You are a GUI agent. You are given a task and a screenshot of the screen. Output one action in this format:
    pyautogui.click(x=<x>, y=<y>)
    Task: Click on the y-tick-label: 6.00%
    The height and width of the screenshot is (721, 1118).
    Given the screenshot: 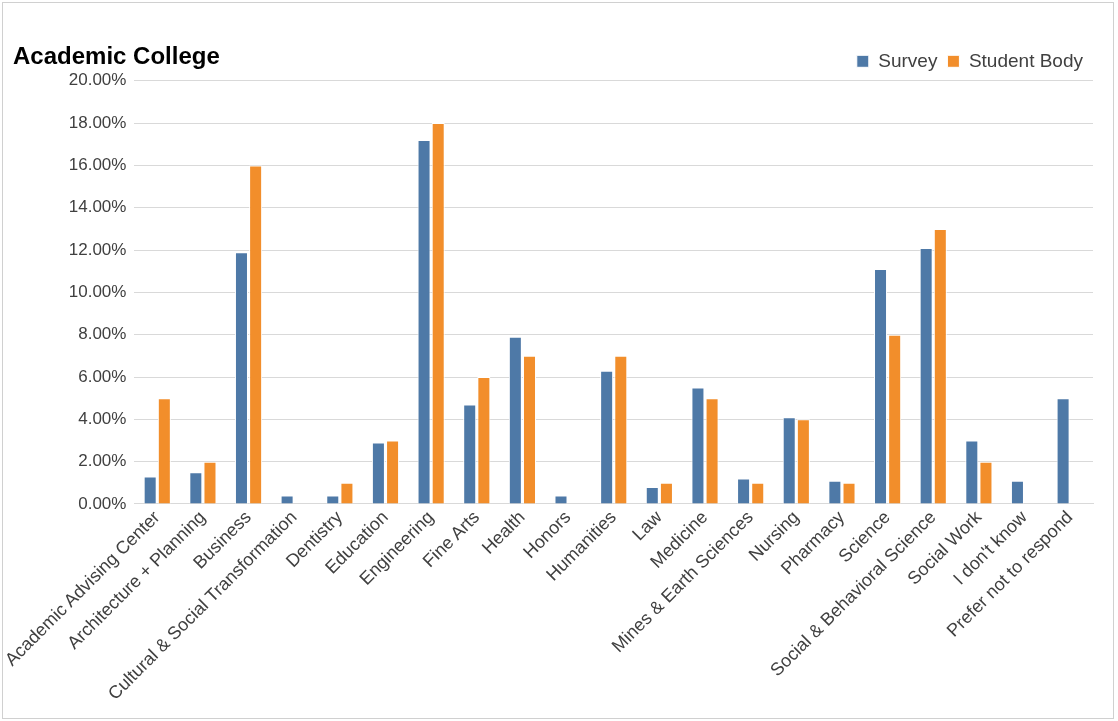 What is the action you would take?
    pyautogui.click(x=102, y=376)
    